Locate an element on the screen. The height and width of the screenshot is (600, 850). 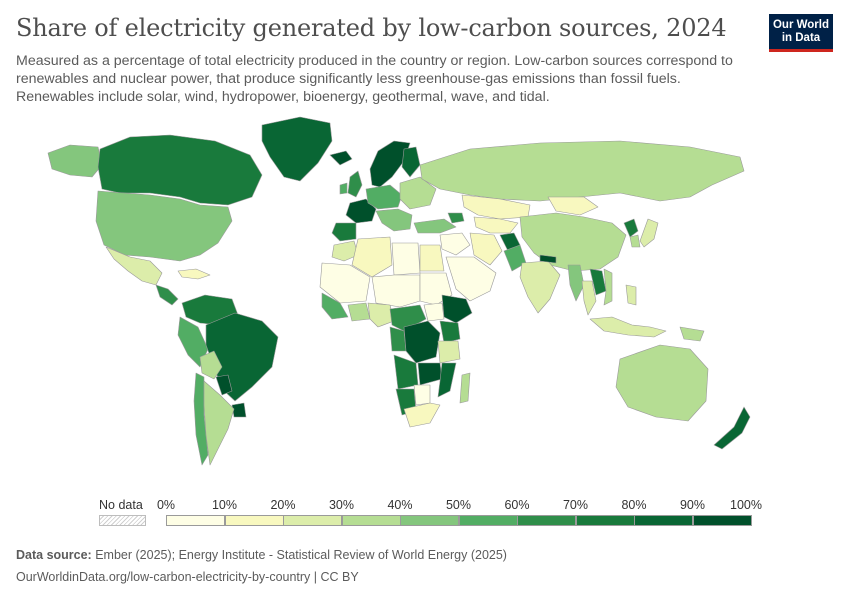
region-niger-chad is located at coordinates (396, 291).